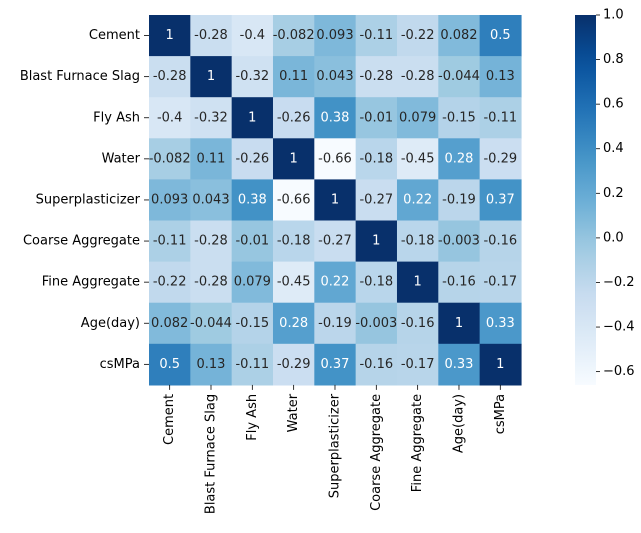 The height and width of the screenshot is (533, 641). Describe the element at coordinates (459, 364) in the screenshot. I see `cell-value-label: 0.33` at that location.